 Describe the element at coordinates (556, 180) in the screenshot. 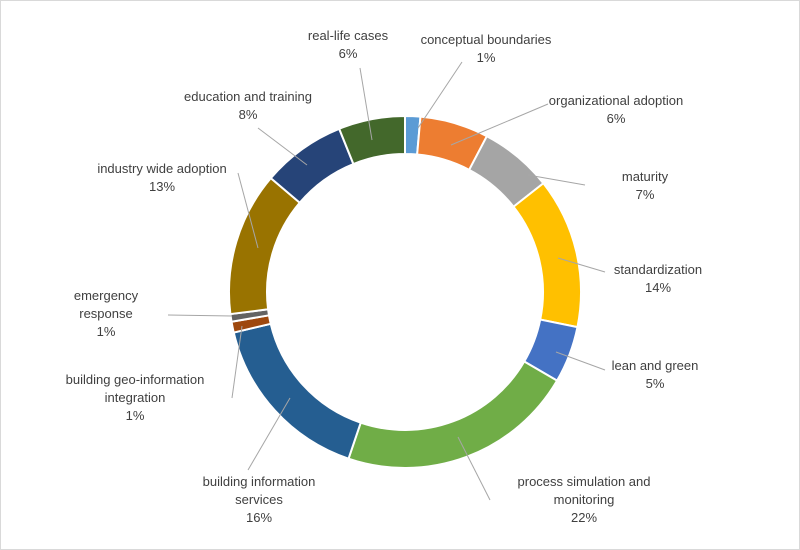

I see `leader-line-maturity` at that location.